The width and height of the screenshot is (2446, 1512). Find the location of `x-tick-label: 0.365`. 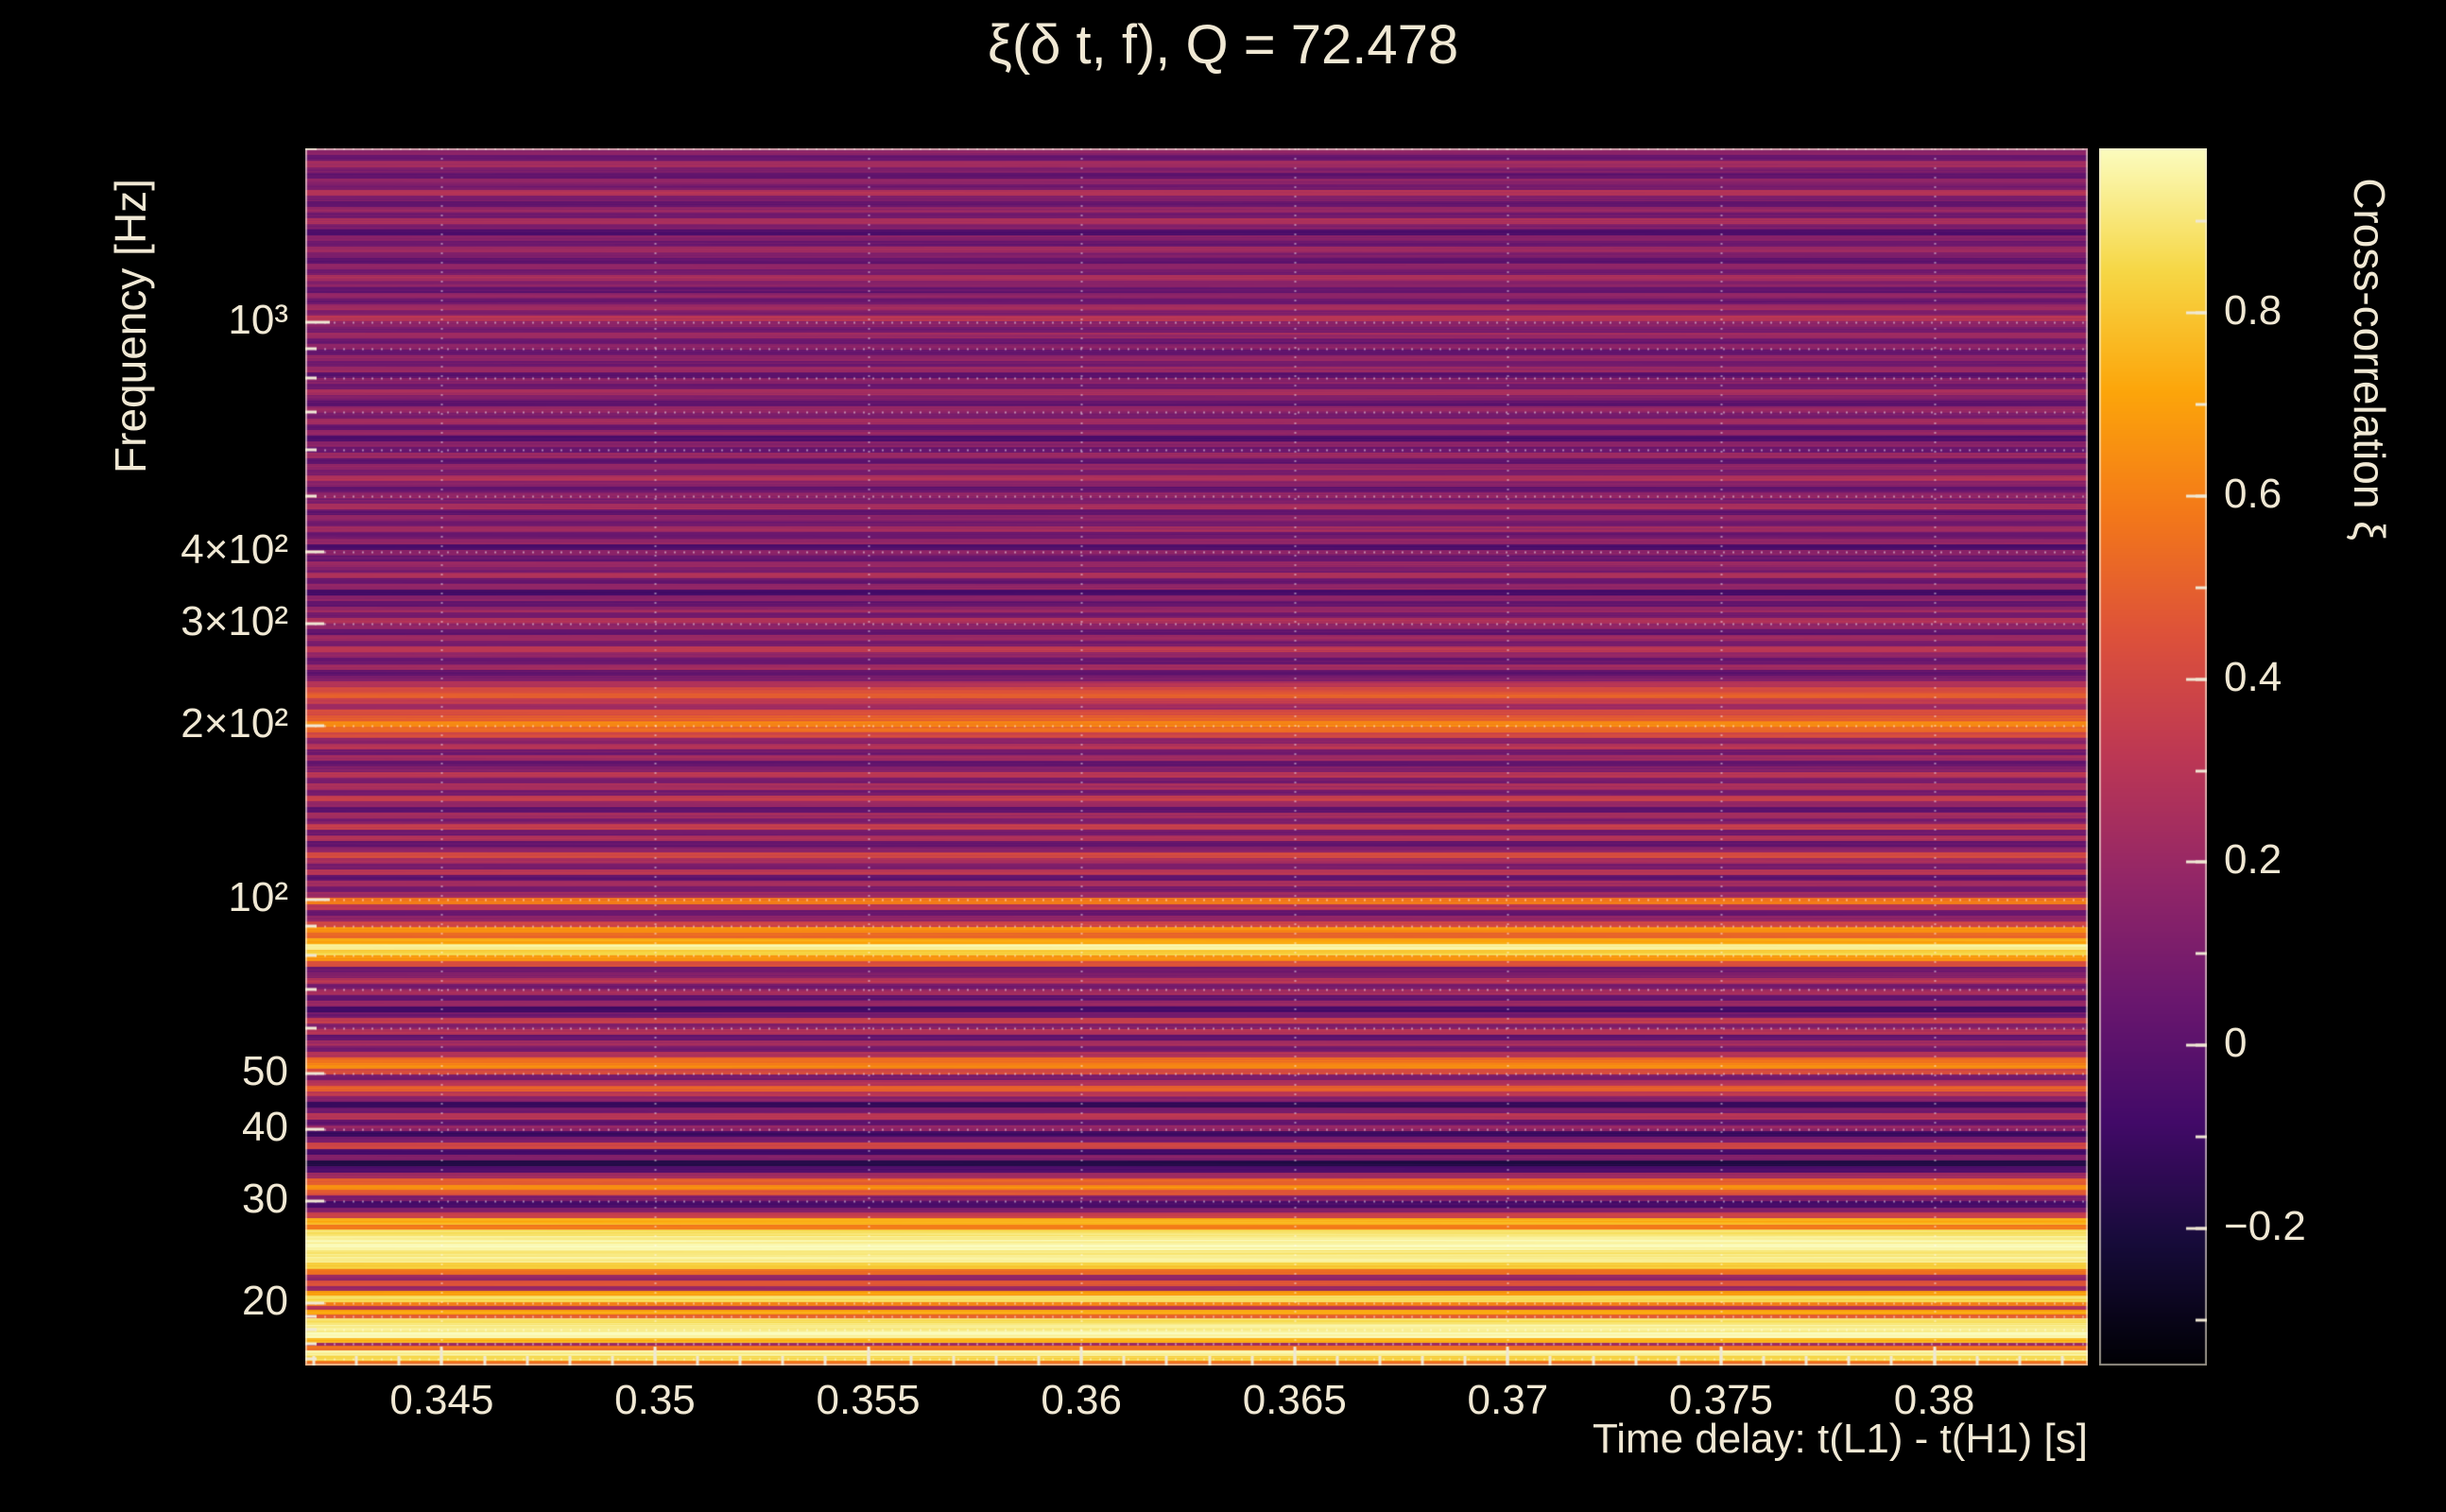

x-tick-label: 0.365 is located at coordinates (1294, 1400).